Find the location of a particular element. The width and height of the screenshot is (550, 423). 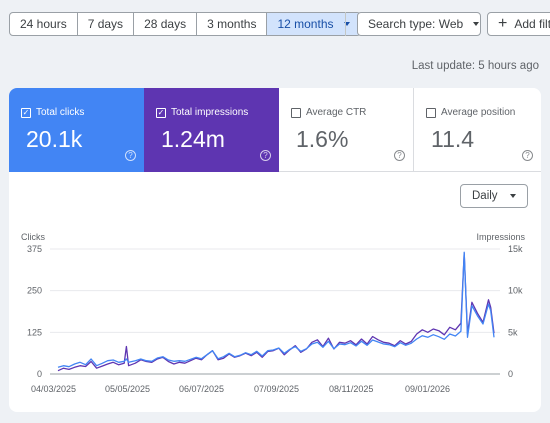

metric-header: Average CTR is located at coordinates (328, 112).